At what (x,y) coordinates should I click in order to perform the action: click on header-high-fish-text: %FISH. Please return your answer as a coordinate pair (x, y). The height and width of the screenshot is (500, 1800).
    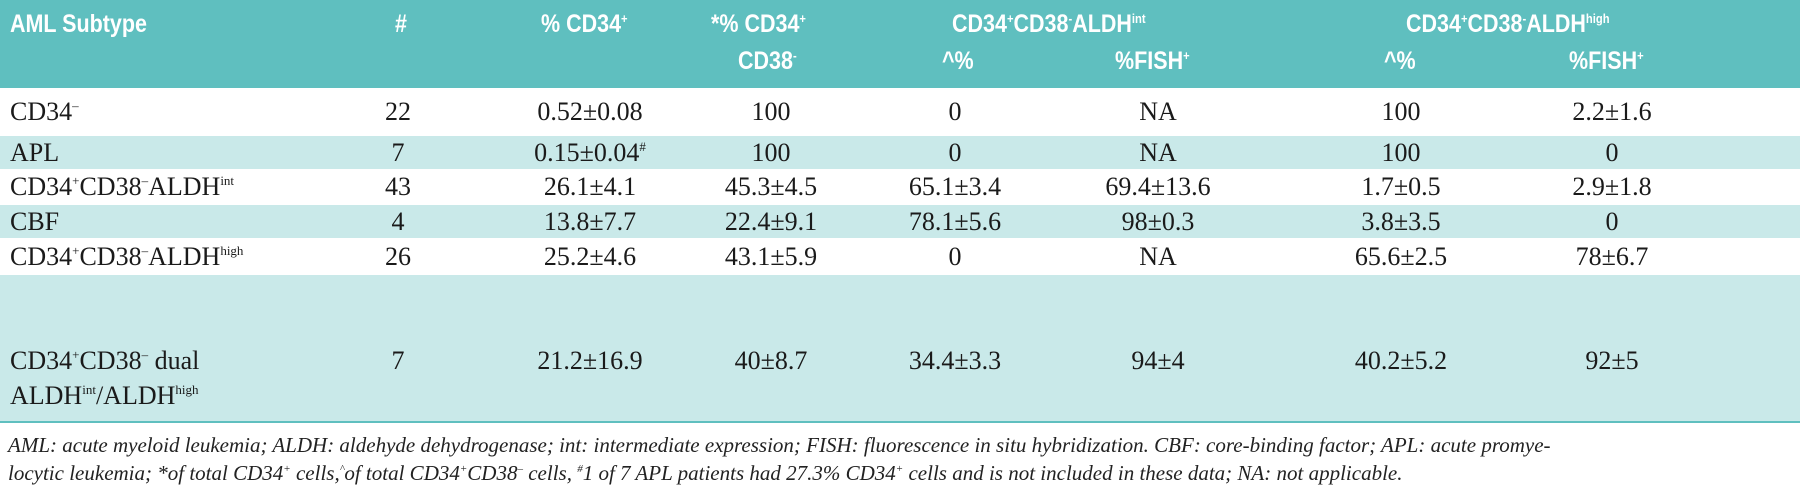
    Looking at the image, I should click on (1603, 61).